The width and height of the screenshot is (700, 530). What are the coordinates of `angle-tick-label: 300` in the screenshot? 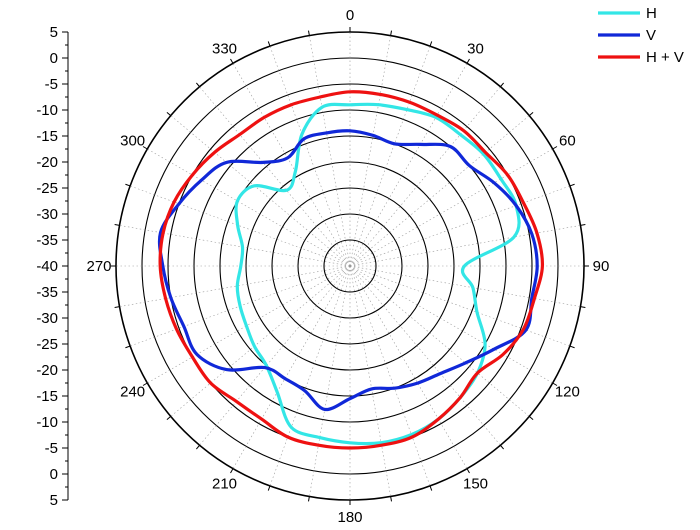 It's located at (132, 141).